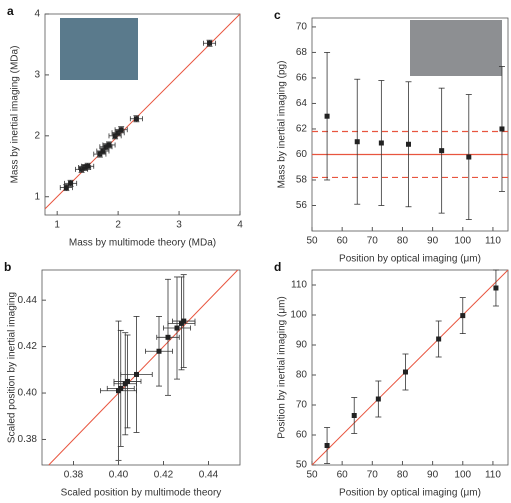  Describe the element at coordinates (12, 367) in the screenshot. I see `y-axis-title: Scaled position by inertial imaging` at that location.